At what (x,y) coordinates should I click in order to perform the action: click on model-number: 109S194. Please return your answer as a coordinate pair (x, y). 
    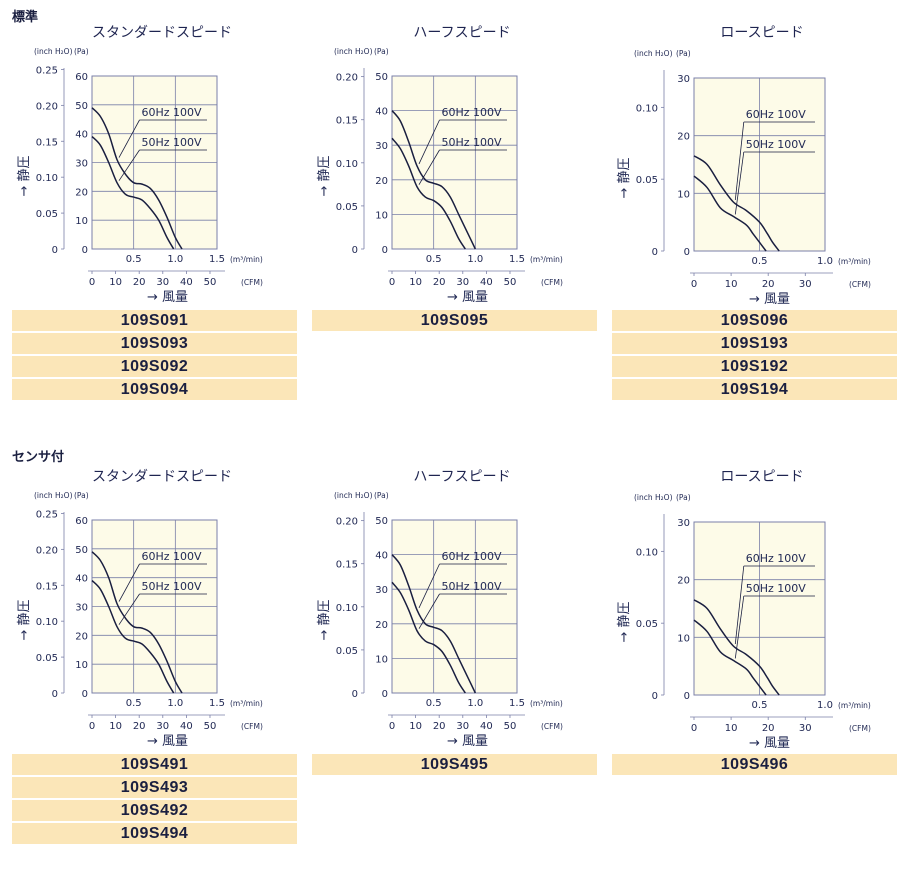
    Looking at the image, I should click on (754, 389).